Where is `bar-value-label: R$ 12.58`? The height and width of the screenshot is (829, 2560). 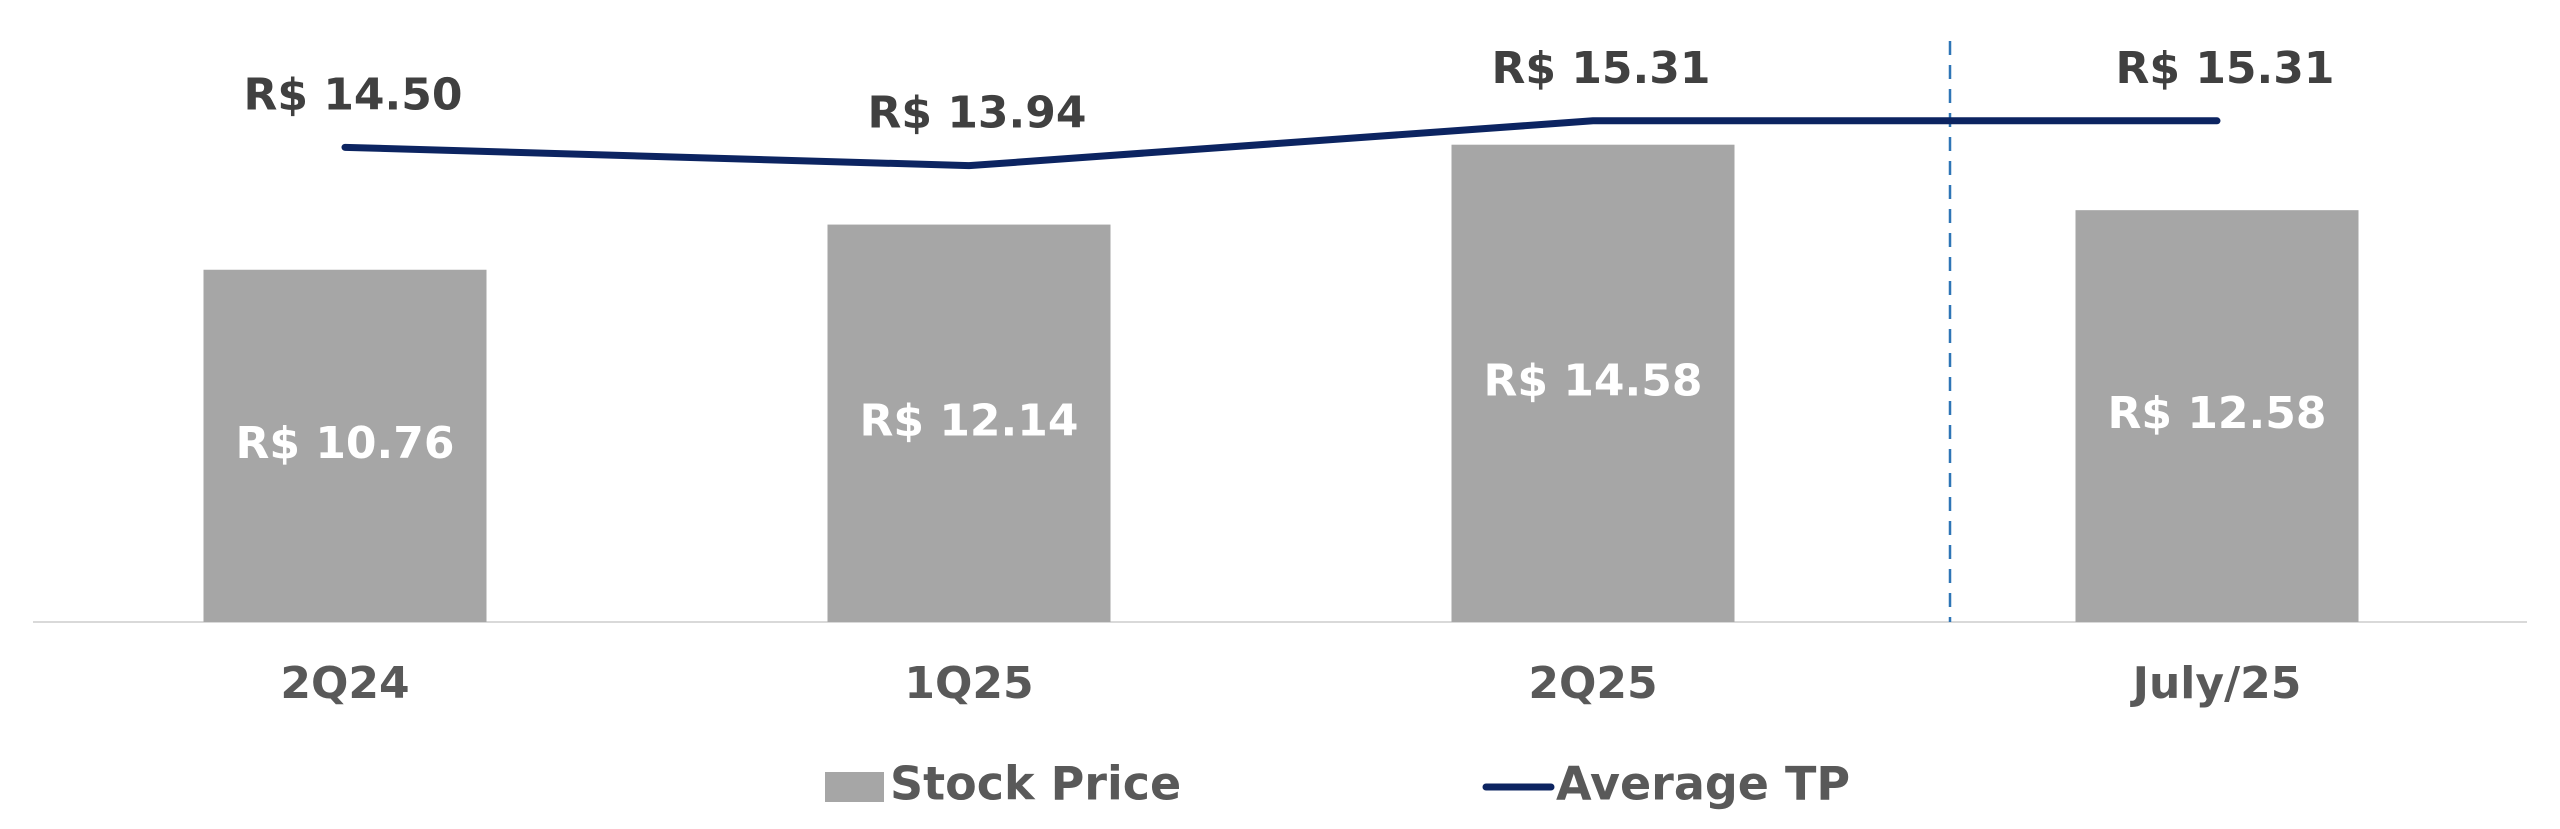
bar-value-label: R$ 12.58 is located at coordinates (2217, 413).